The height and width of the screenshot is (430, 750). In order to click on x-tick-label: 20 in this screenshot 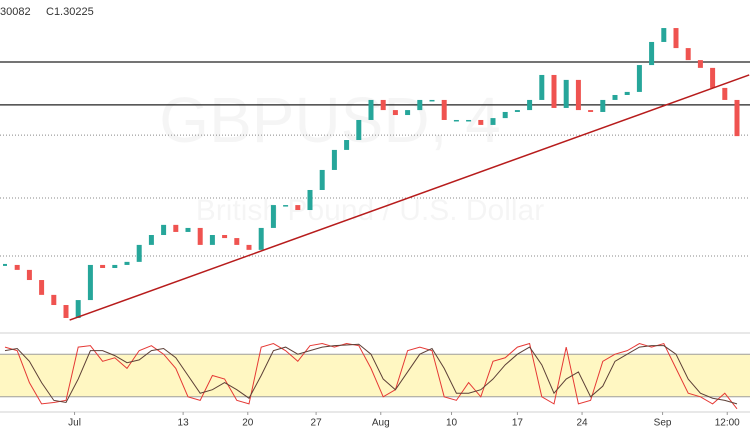, I will do `click(248, 423)`.